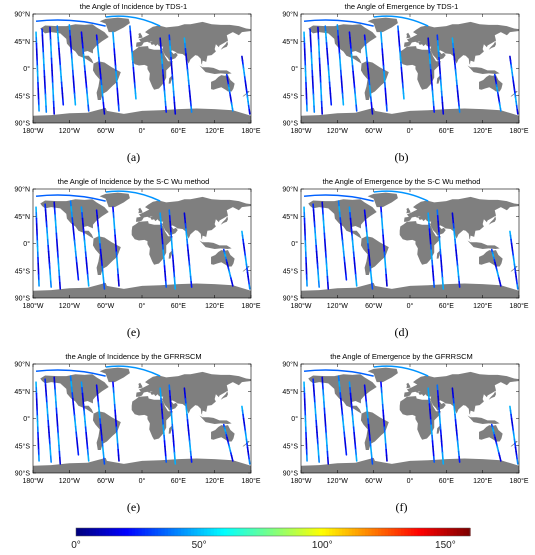 The image size is (535, 555). Describe the element at coordinates (322, 545) in the screenshot. I see `colorbar-tick-label: 100°` at that location.